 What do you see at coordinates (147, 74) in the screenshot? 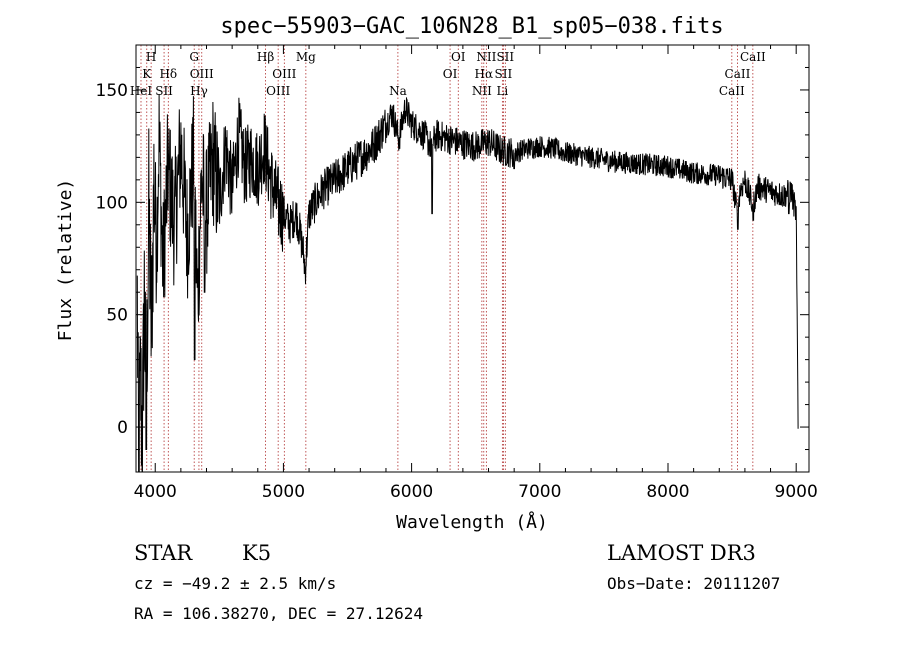
I see `line-label-1: K` at bounding box center [147, 74].